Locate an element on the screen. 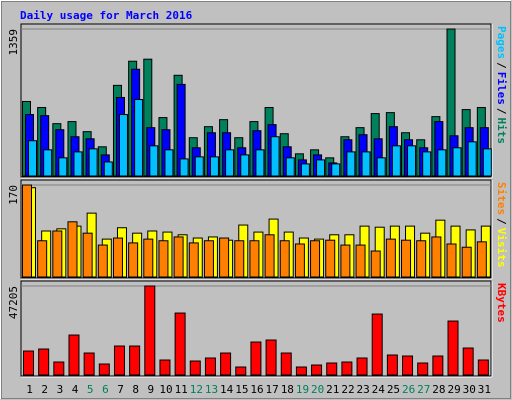  x-tick-label: 9 is located at coordinates (151, 389).